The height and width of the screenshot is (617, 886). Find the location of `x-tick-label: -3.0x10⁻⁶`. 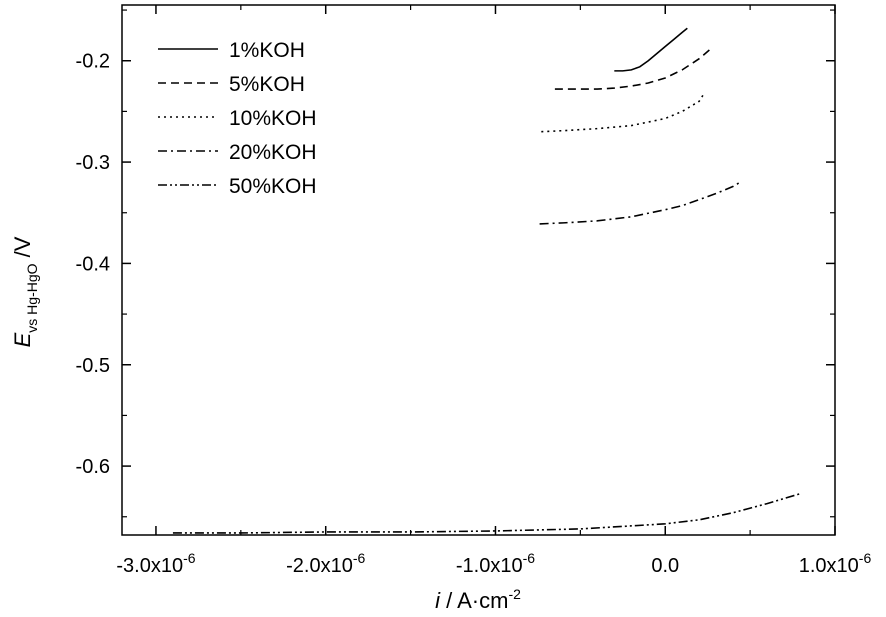

x-tick-label: -3.0x10⁻⁶ is located at coordinates (155, 563).